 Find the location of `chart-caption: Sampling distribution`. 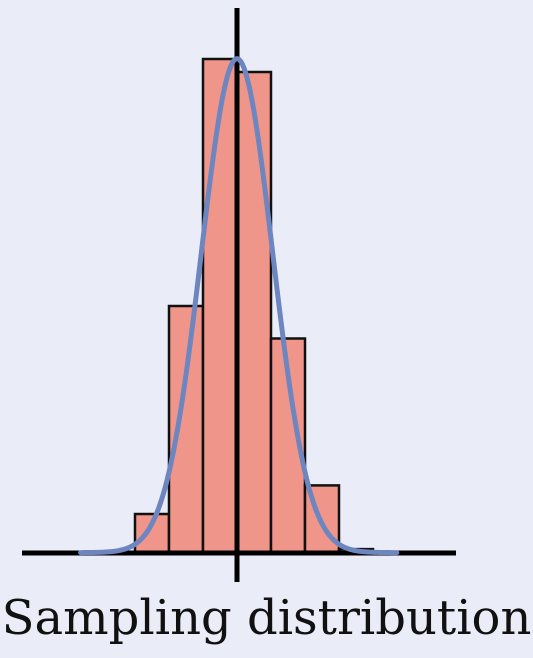

chart-caption: Sampling distribution is located at coordinates (266, 618).